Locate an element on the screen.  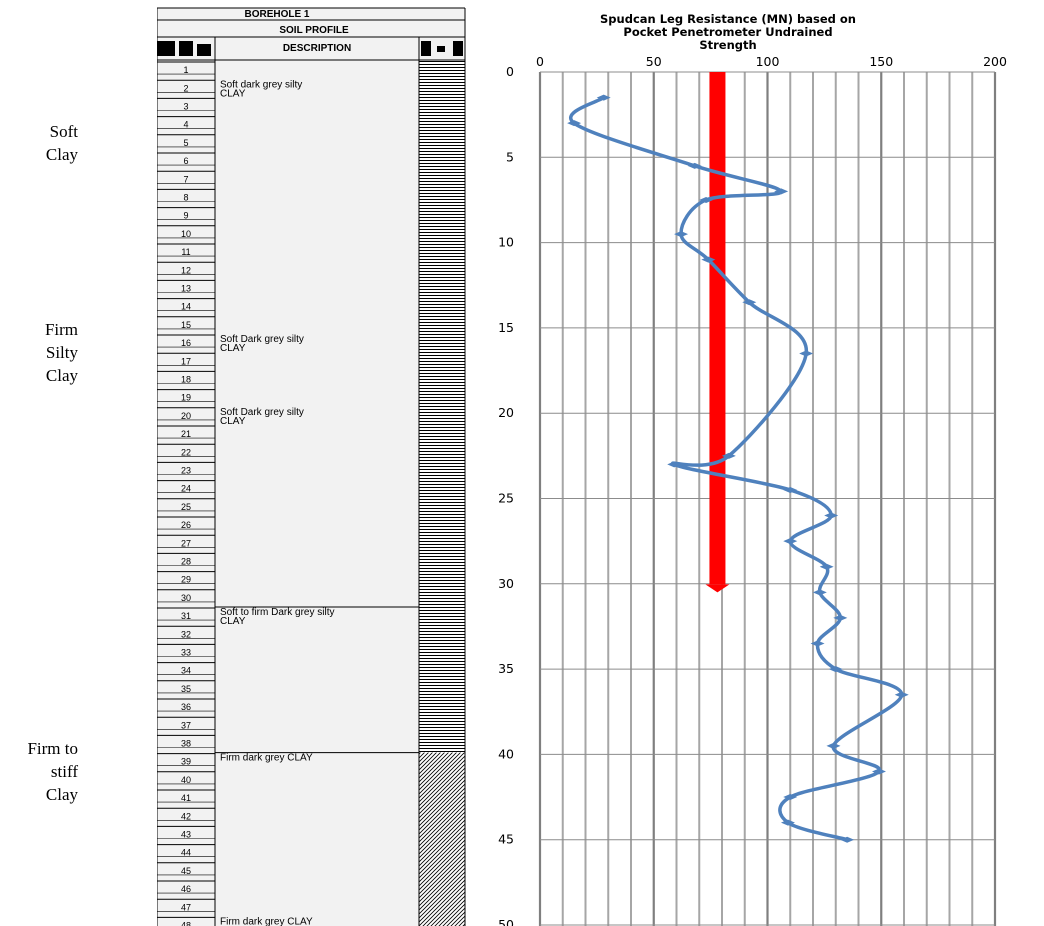
soil-profile-header: SOIL PROFILE is located at coordinates (314, 30).